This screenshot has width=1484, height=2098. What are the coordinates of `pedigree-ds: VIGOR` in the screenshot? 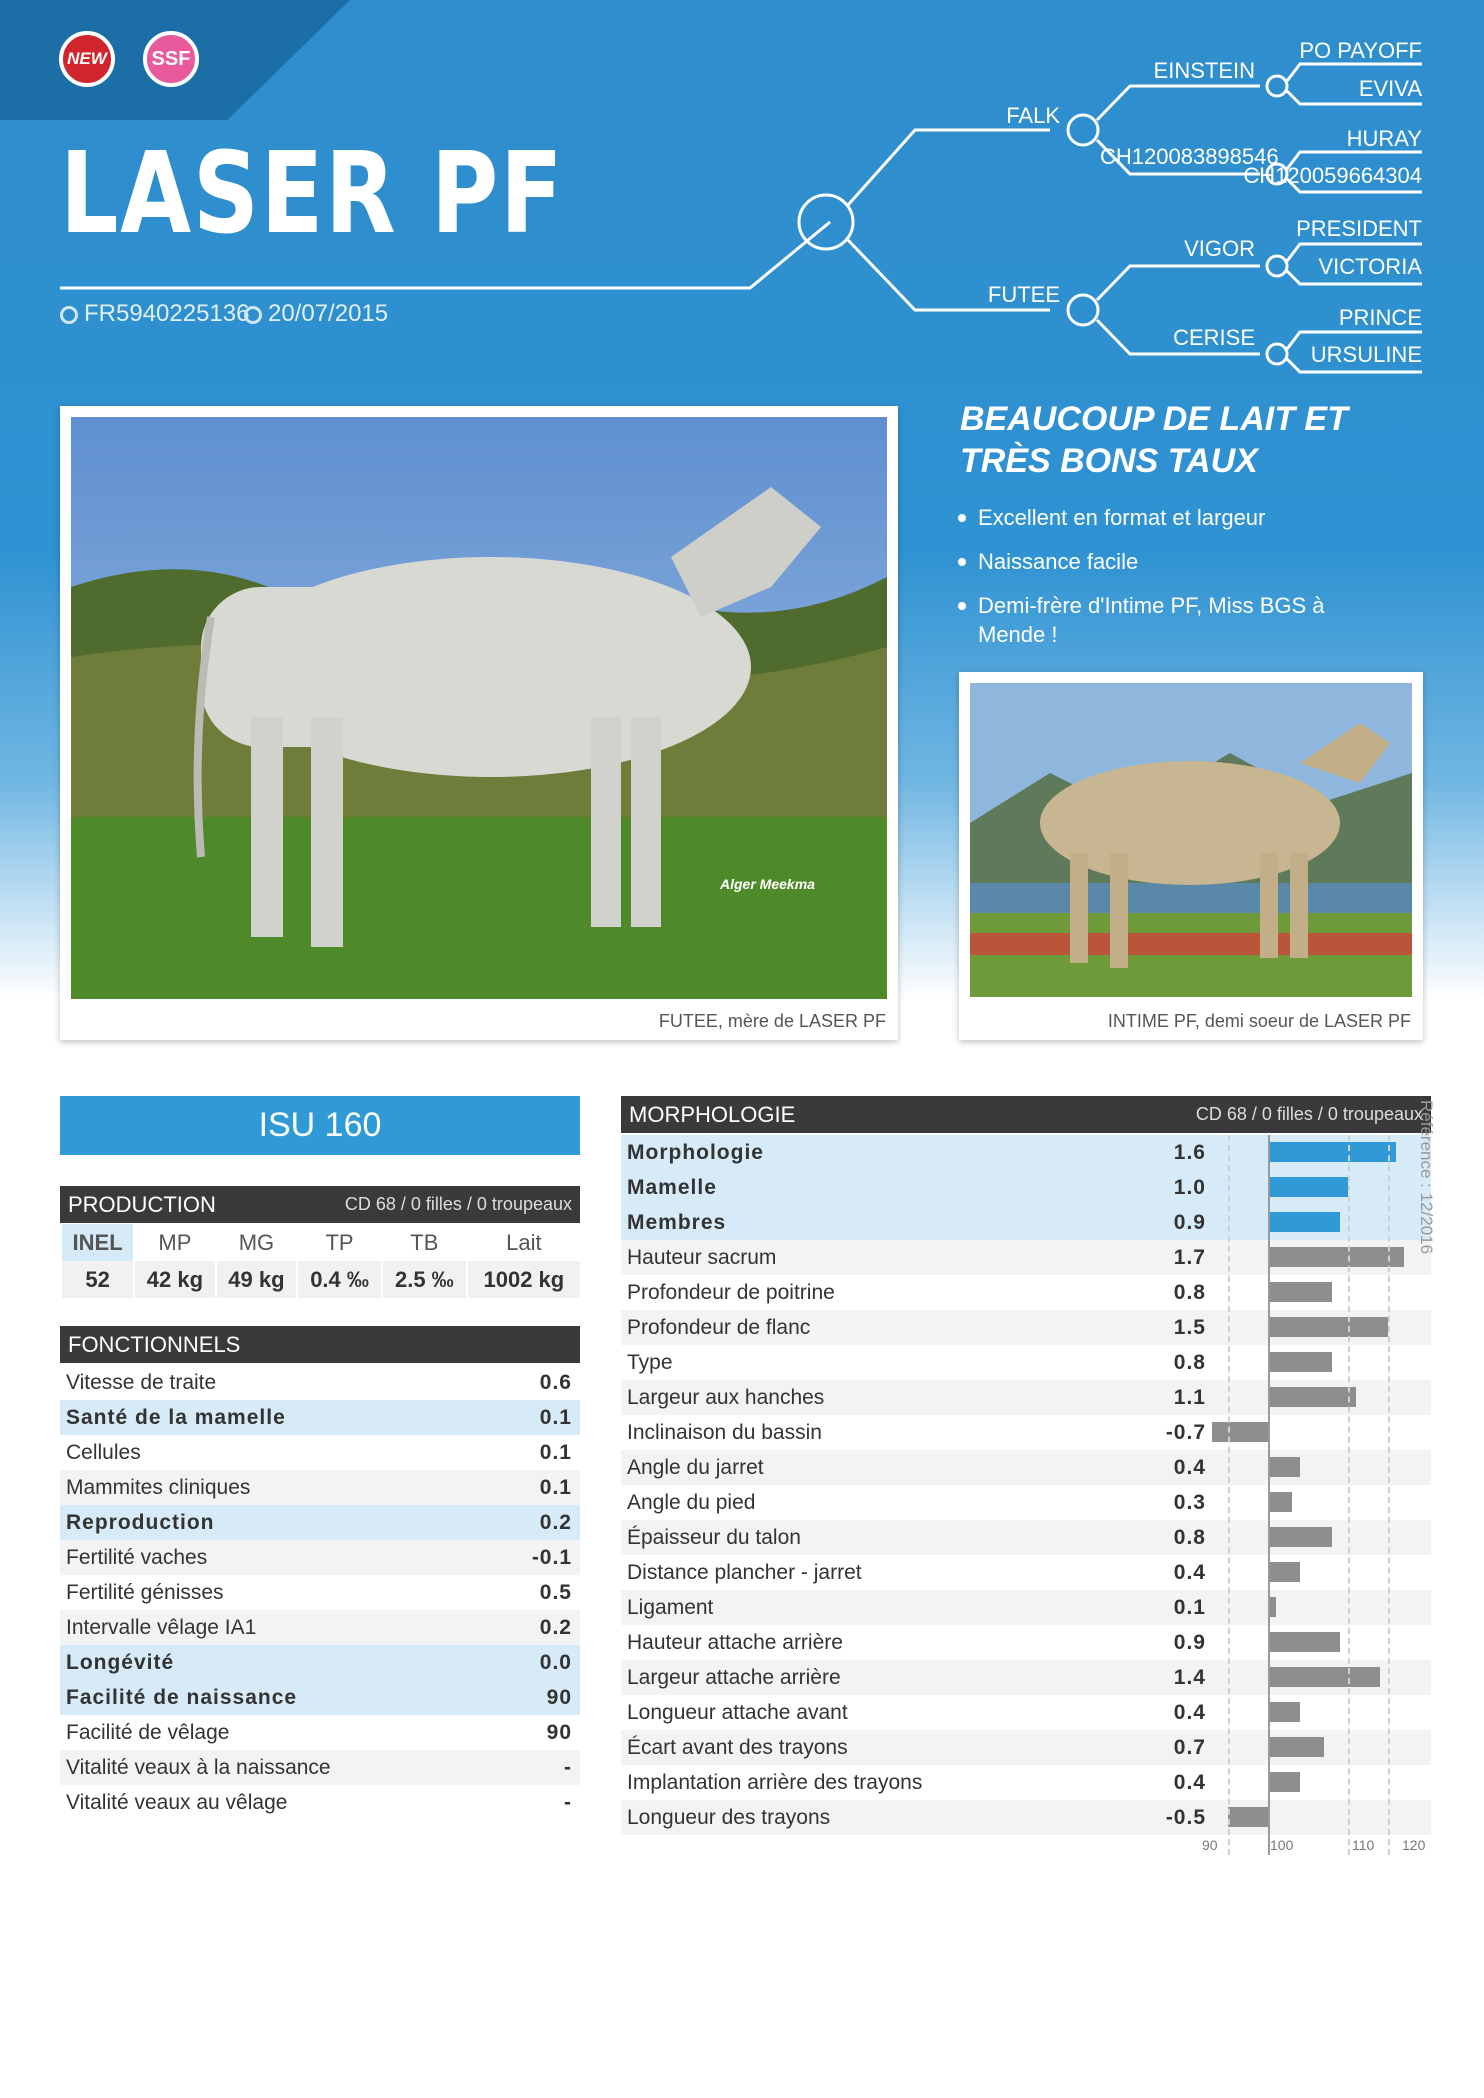 It's located at (1219, 248).